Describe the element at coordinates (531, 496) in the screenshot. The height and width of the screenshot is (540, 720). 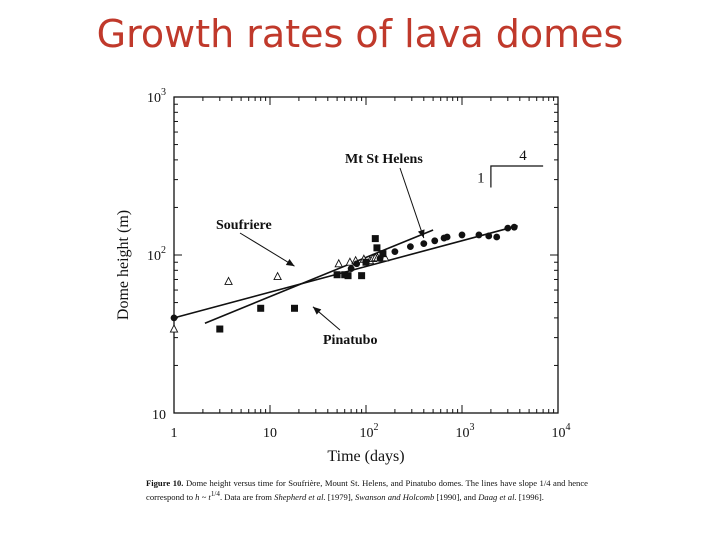
I see `caption-ref3-year: [1996].` at that location.